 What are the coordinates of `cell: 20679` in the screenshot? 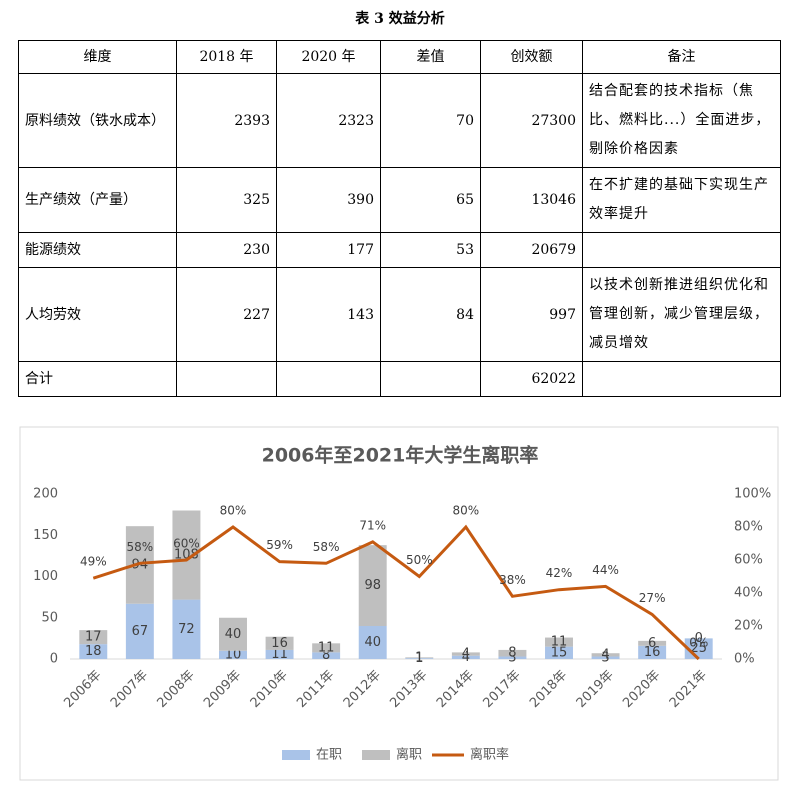 It's located at (531, 250).